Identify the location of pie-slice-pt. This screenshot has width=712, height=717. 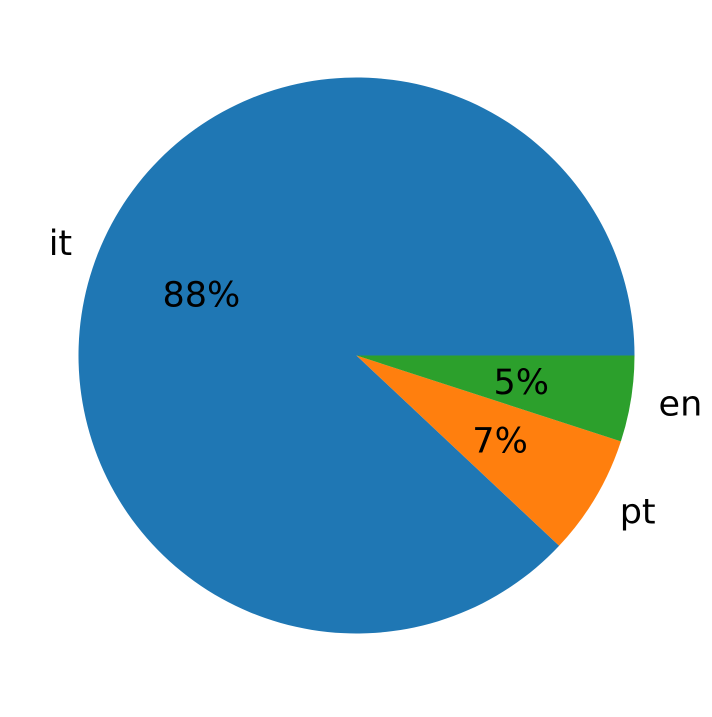
(488, 450).